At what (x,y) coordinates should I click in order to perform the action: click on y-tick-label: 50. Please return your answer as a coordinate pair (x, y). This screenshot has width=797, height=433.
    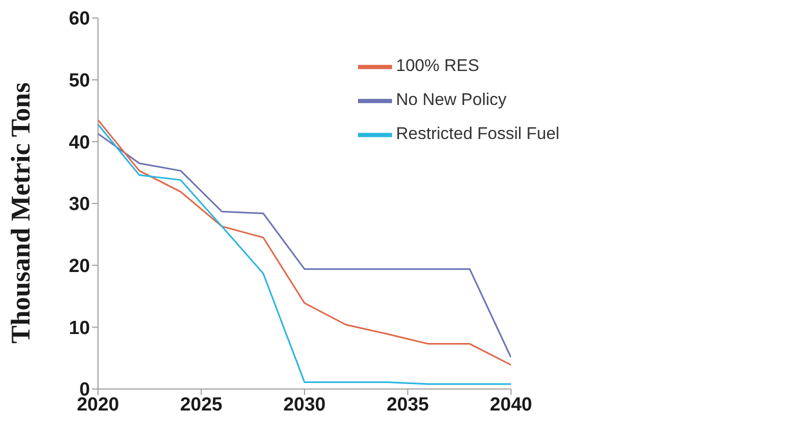
    Looking at the image, I should click on (79, 81).